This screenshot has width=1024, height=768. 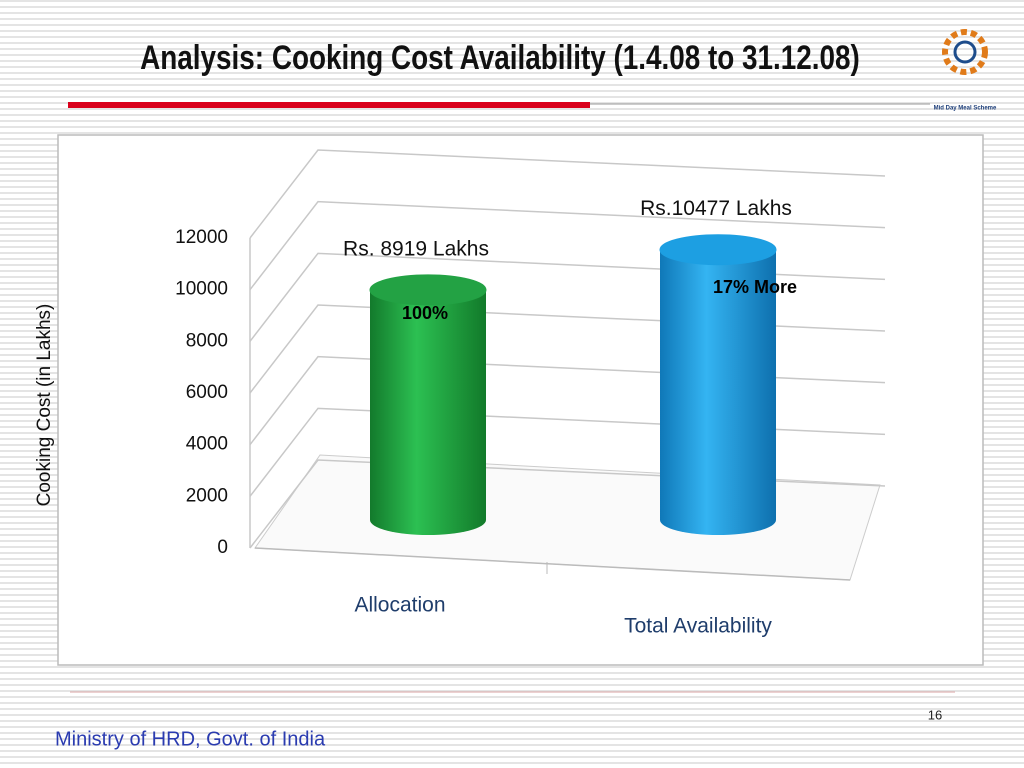 I want to click on y-tick-label: 10000, so click(x=201, y=289).